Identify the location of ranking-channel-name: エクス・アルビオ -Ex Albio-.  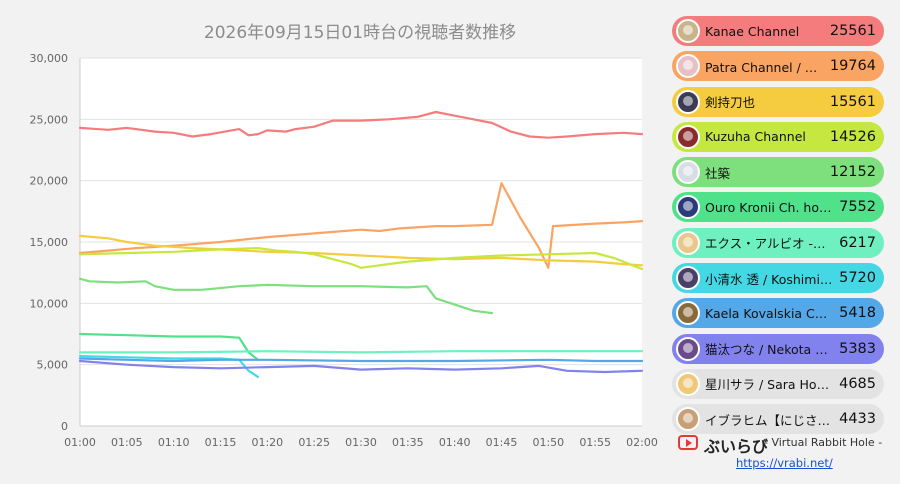
(769, 244).